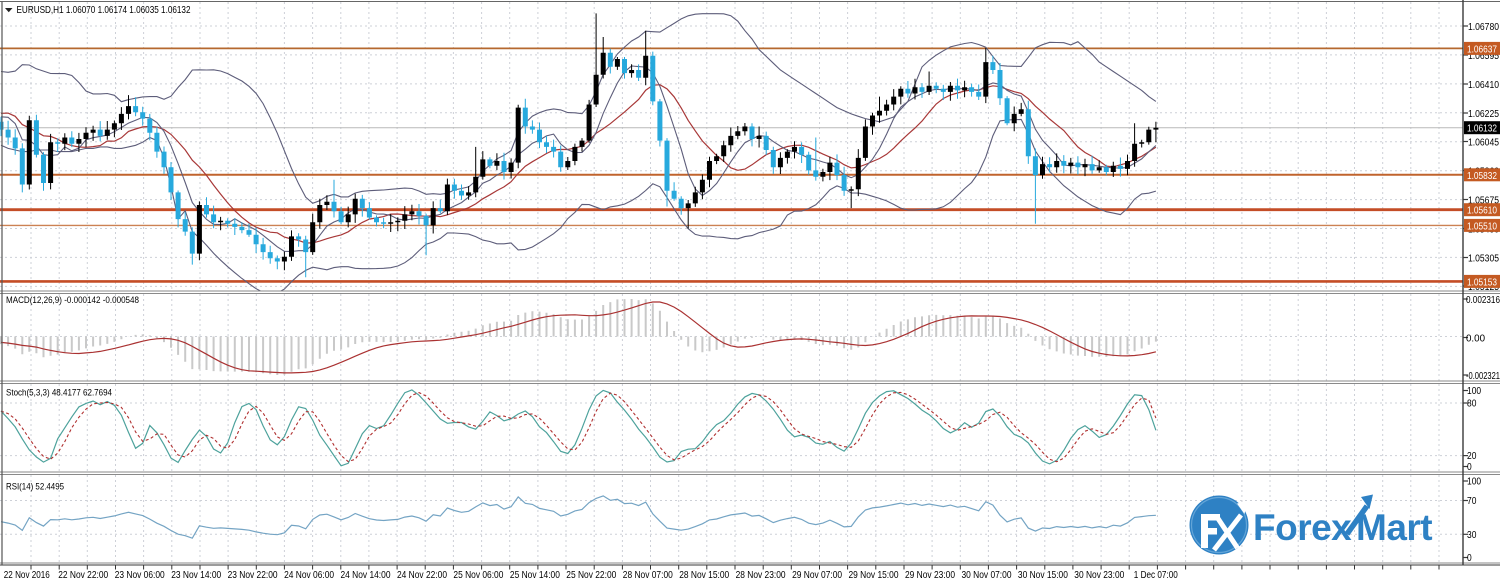 The width and height of the screenshot is (1500, 585). I want to click on svg-text: 30 Nov 23:00, so click(1099, 575).